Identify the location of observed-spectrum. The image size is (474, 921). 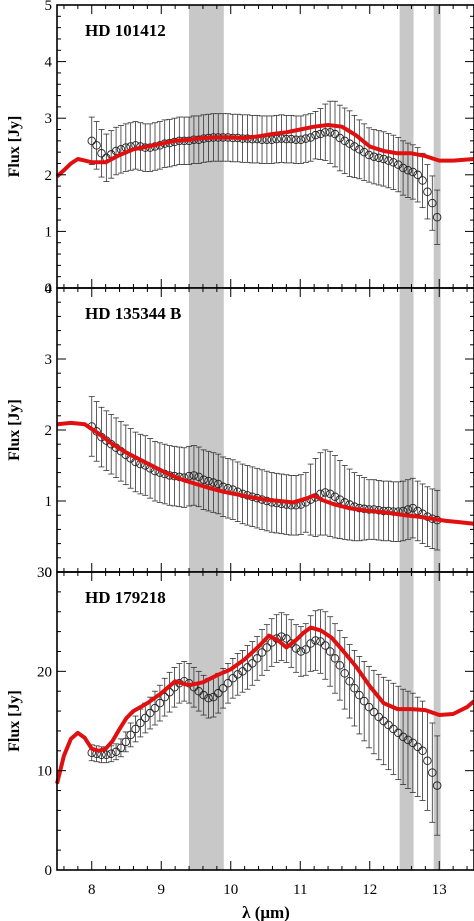
(264, 473).